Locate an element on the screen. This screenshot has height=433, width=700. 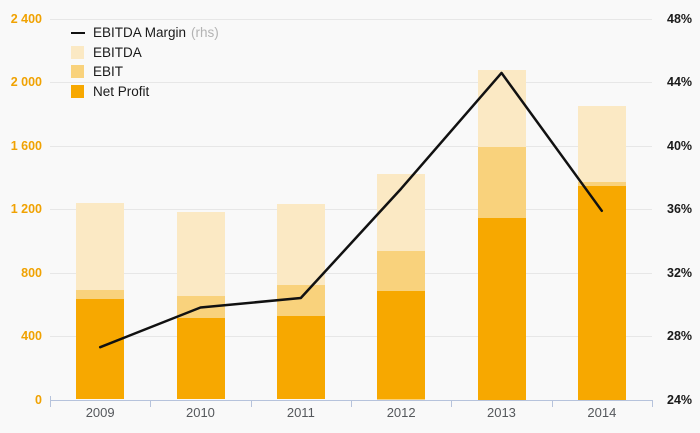
legend-item-net-profit: Net Profit is located at coordinates (145, 91).